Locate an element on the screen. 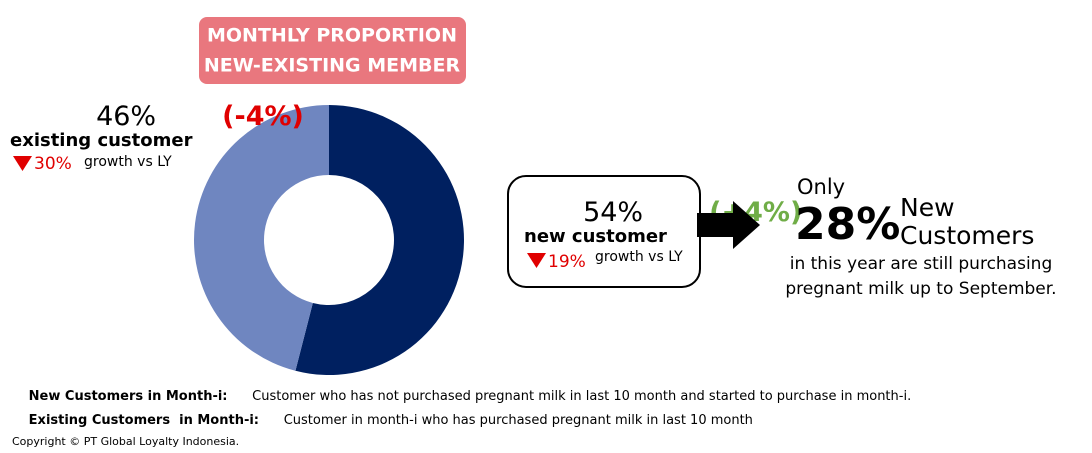 The image size is (1092, 453). title-background is located at coordinates (332, 50).